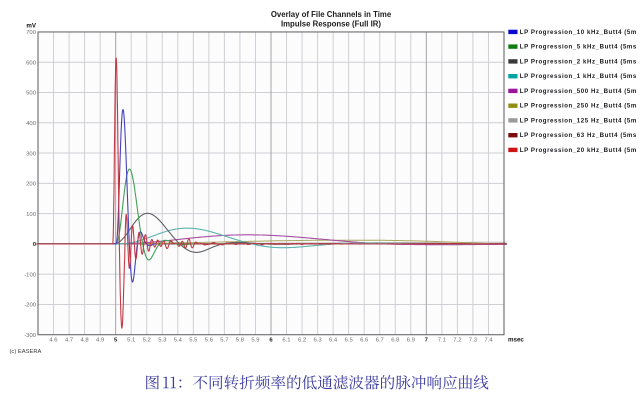  I want to click on svg-text: 6.8, so click(395, 341).